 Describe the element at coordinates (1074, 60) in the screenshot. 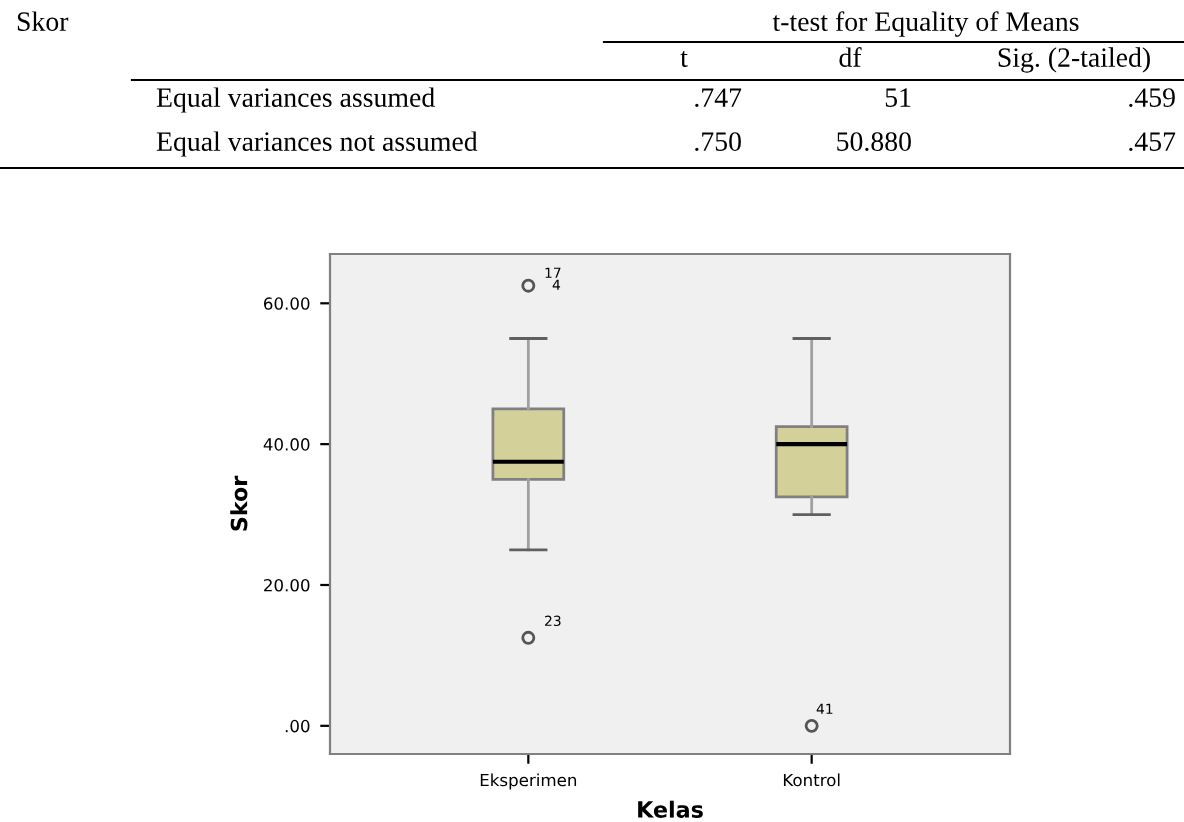

I see `text: Sig. (2-tailed)` at that location.